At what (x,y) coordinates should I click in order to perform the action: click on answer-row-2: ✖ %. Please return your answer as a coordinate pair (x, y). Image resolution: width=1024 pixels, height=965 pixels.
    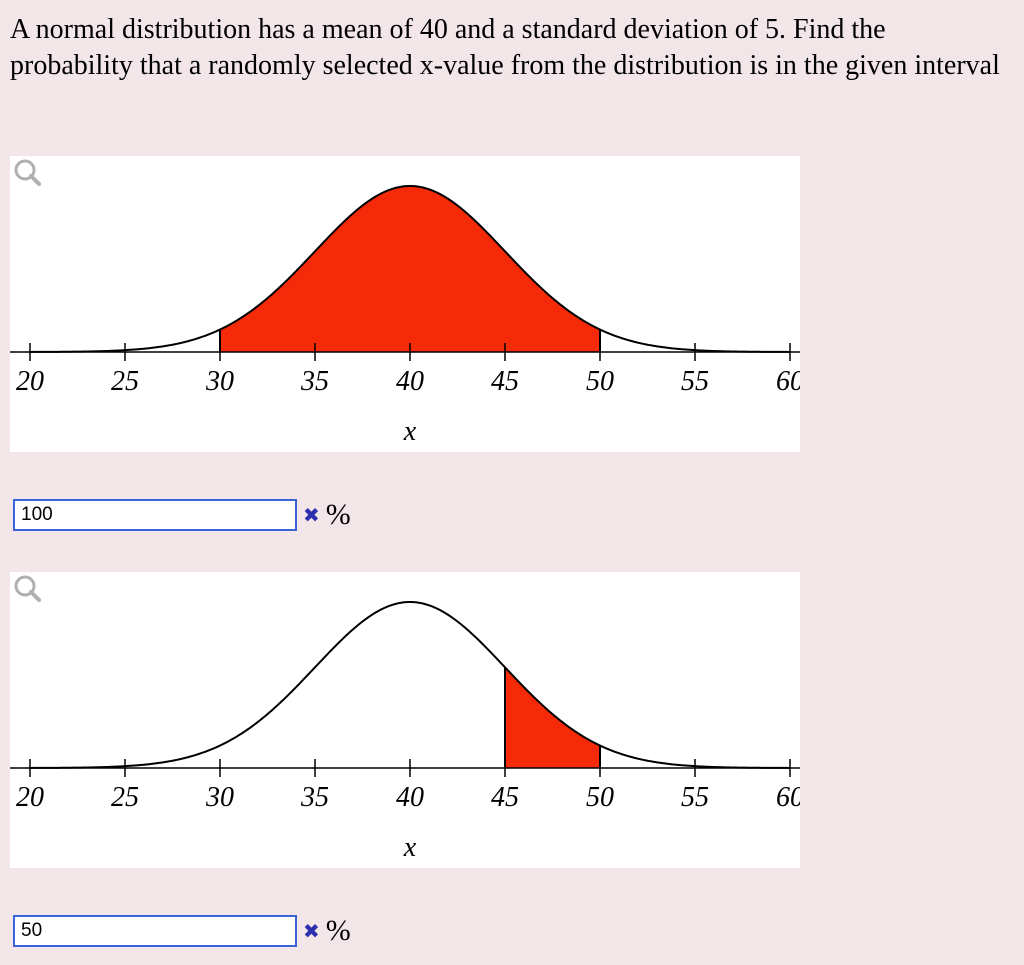
    Looking at the image, I should click on (182, 931).